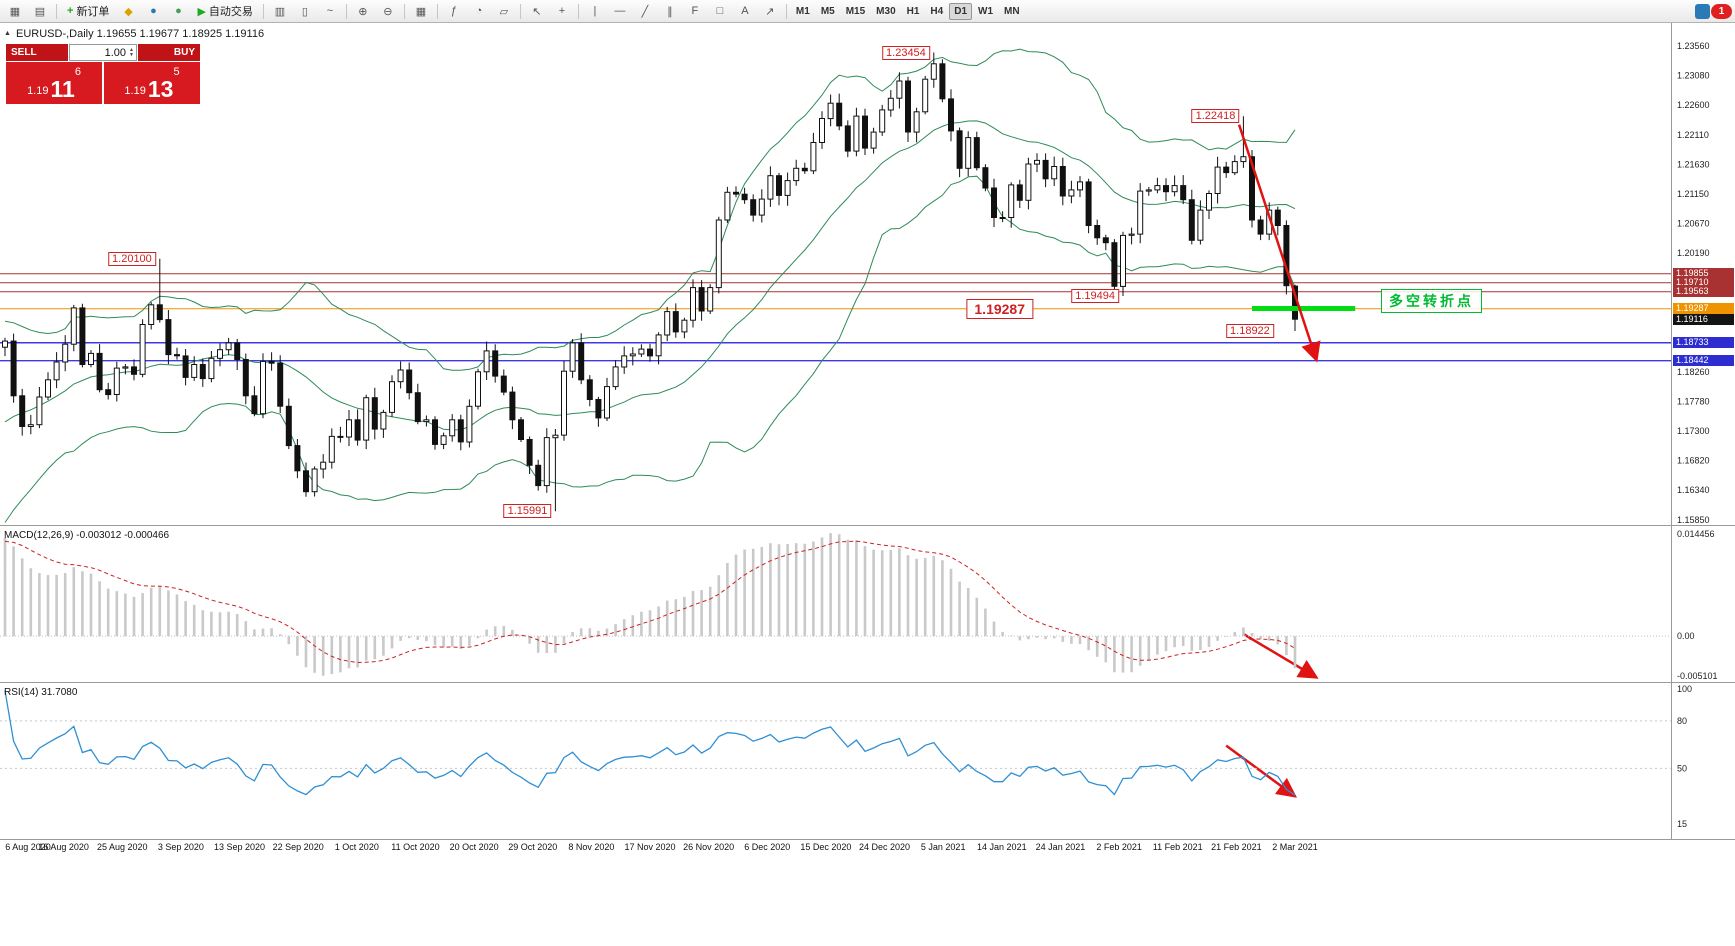  What do you see at coordinates (1215, 116) in the screenshot?
I see `price-annotation-1.22418: 1.22418` at bounding box center [1215, 116].